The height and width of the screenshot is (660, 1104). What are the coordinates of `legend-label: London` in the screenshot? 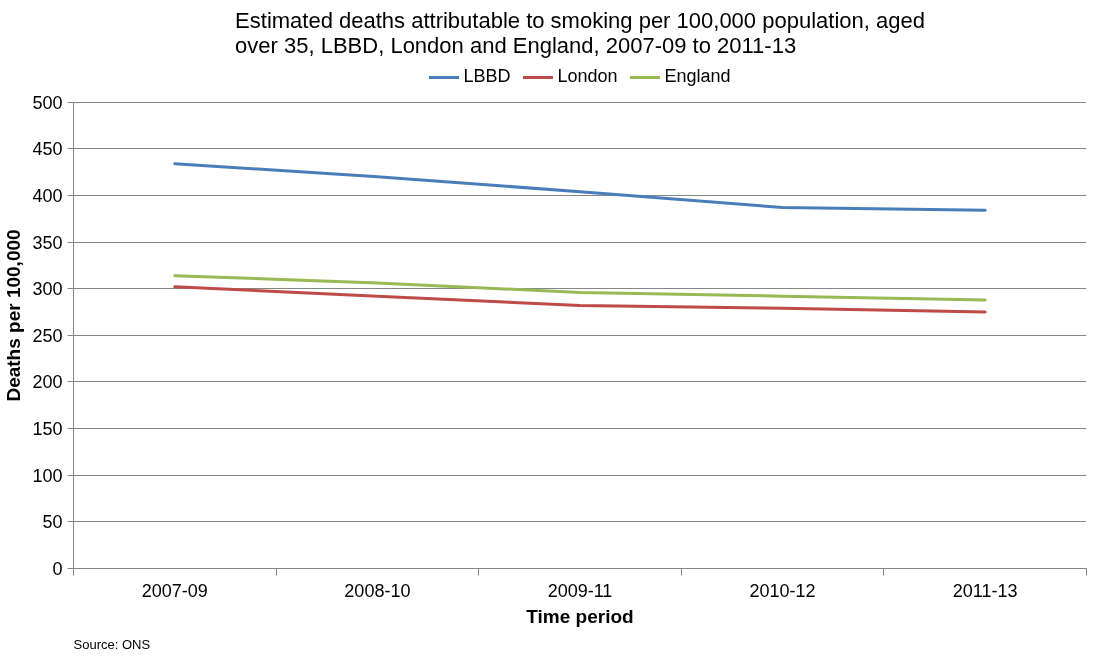 It's located at (587, 76).